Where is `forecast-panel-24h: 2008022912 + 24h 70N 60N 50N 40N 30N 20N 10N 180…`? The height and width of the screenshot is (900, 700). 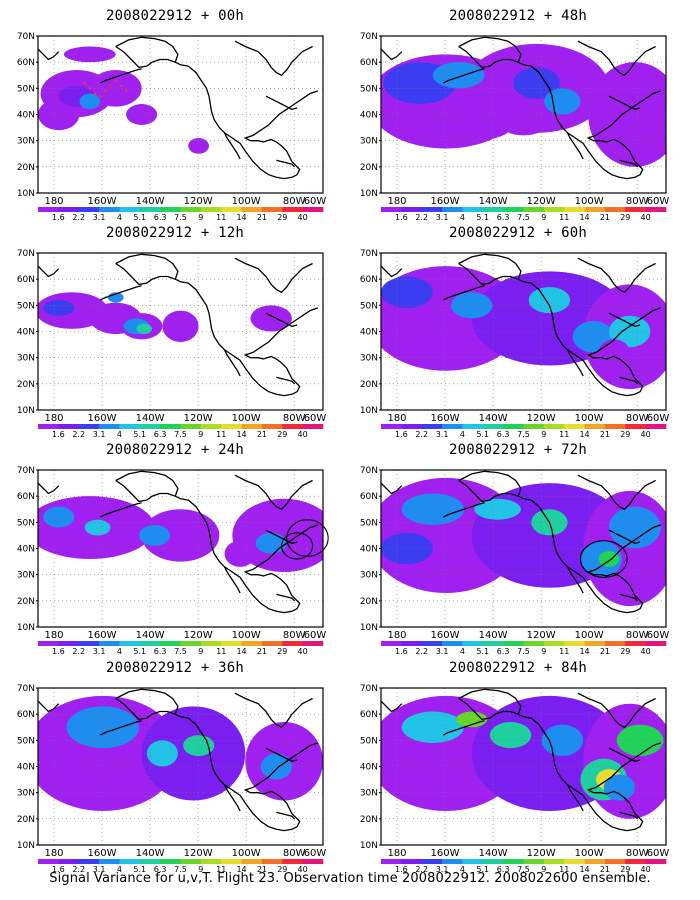
forecast-panel-24h: 2008022912 + 24h 70N 60N 50N 40N 30N 20N 10N 180… is located at coordinates (175, 547).